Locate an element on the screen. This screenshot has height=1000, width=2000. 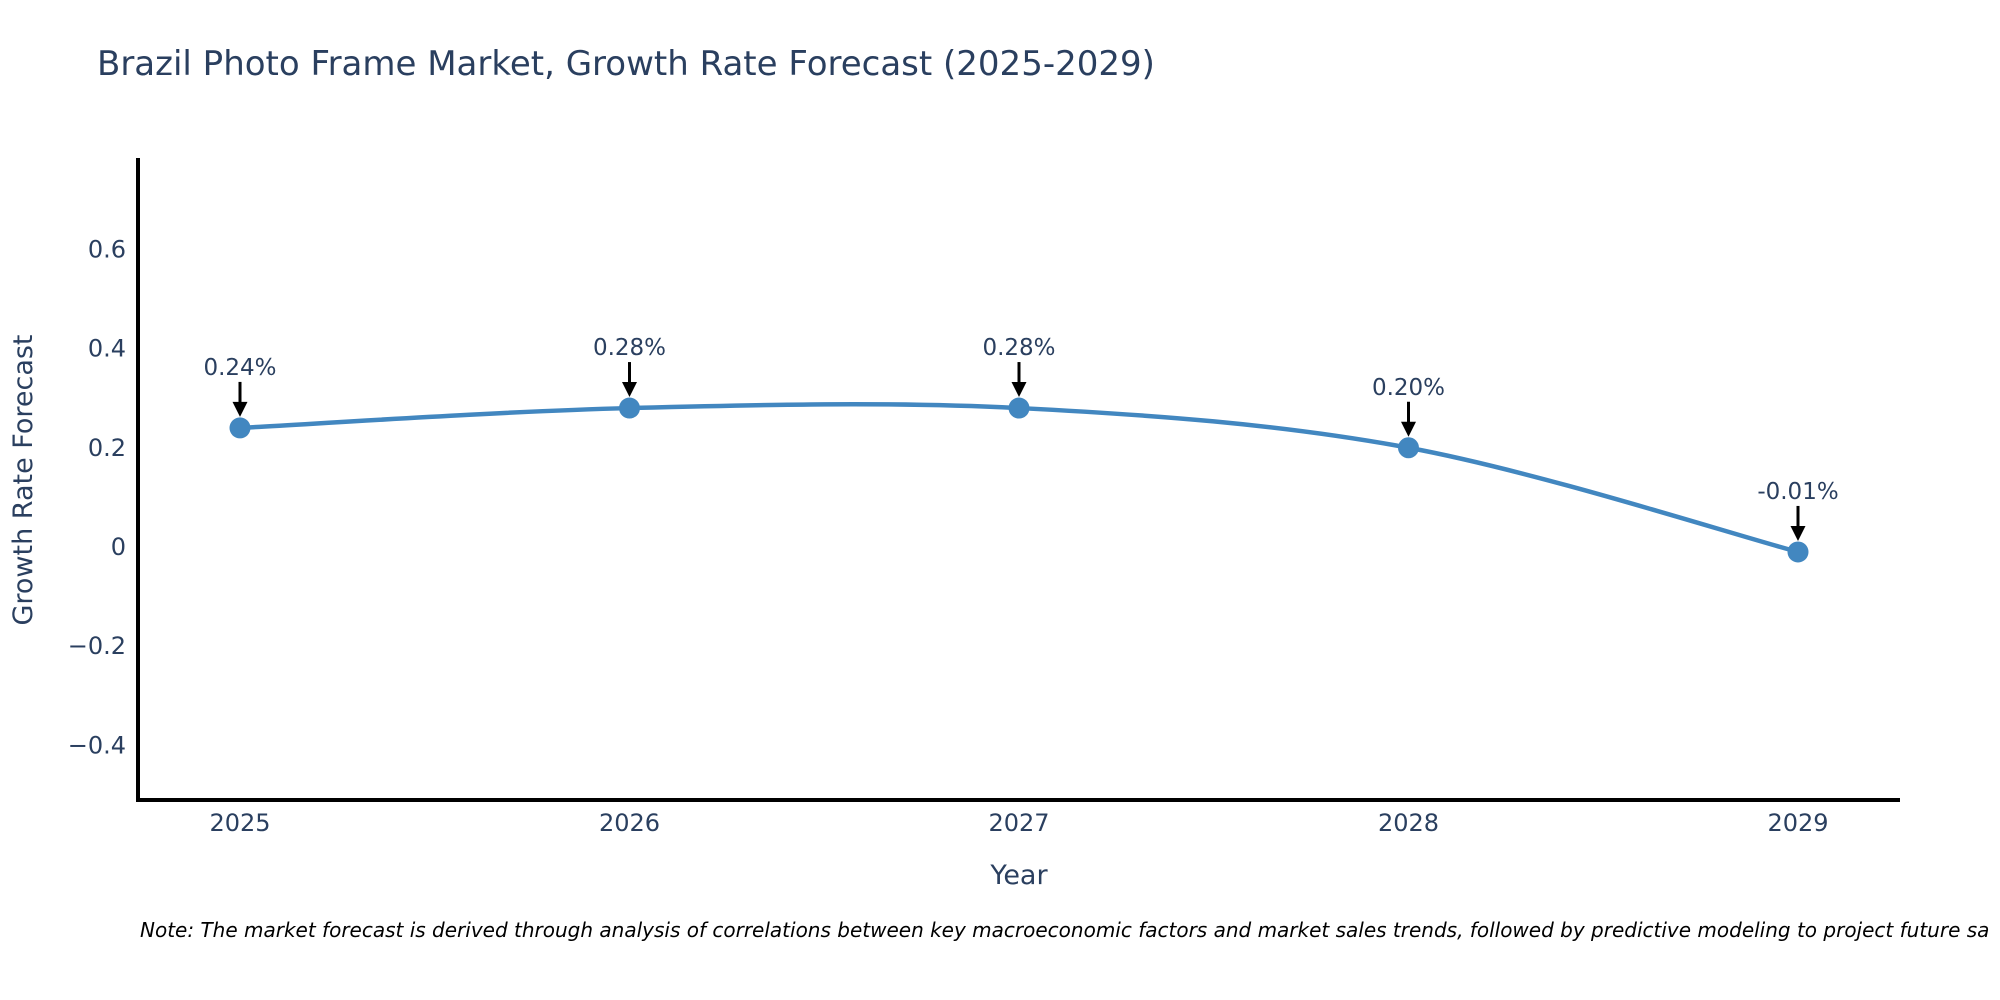
y-tick-label: 0.4 is located at coordinates (107, 349).